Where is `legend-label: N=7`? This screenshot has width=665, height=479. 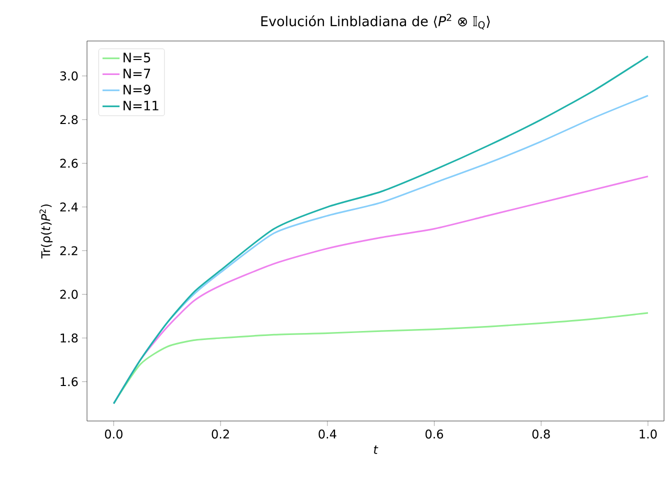 legend-label: N=7 is located at coordinates (137, 73).